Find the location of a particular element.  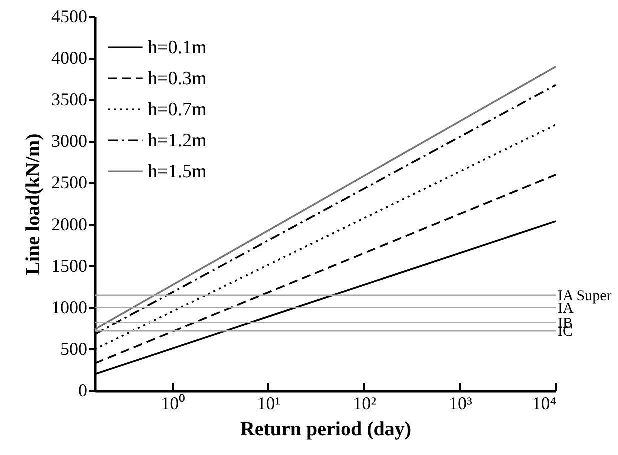

x-tick-label: 10² is located at coordinates (365, 404).